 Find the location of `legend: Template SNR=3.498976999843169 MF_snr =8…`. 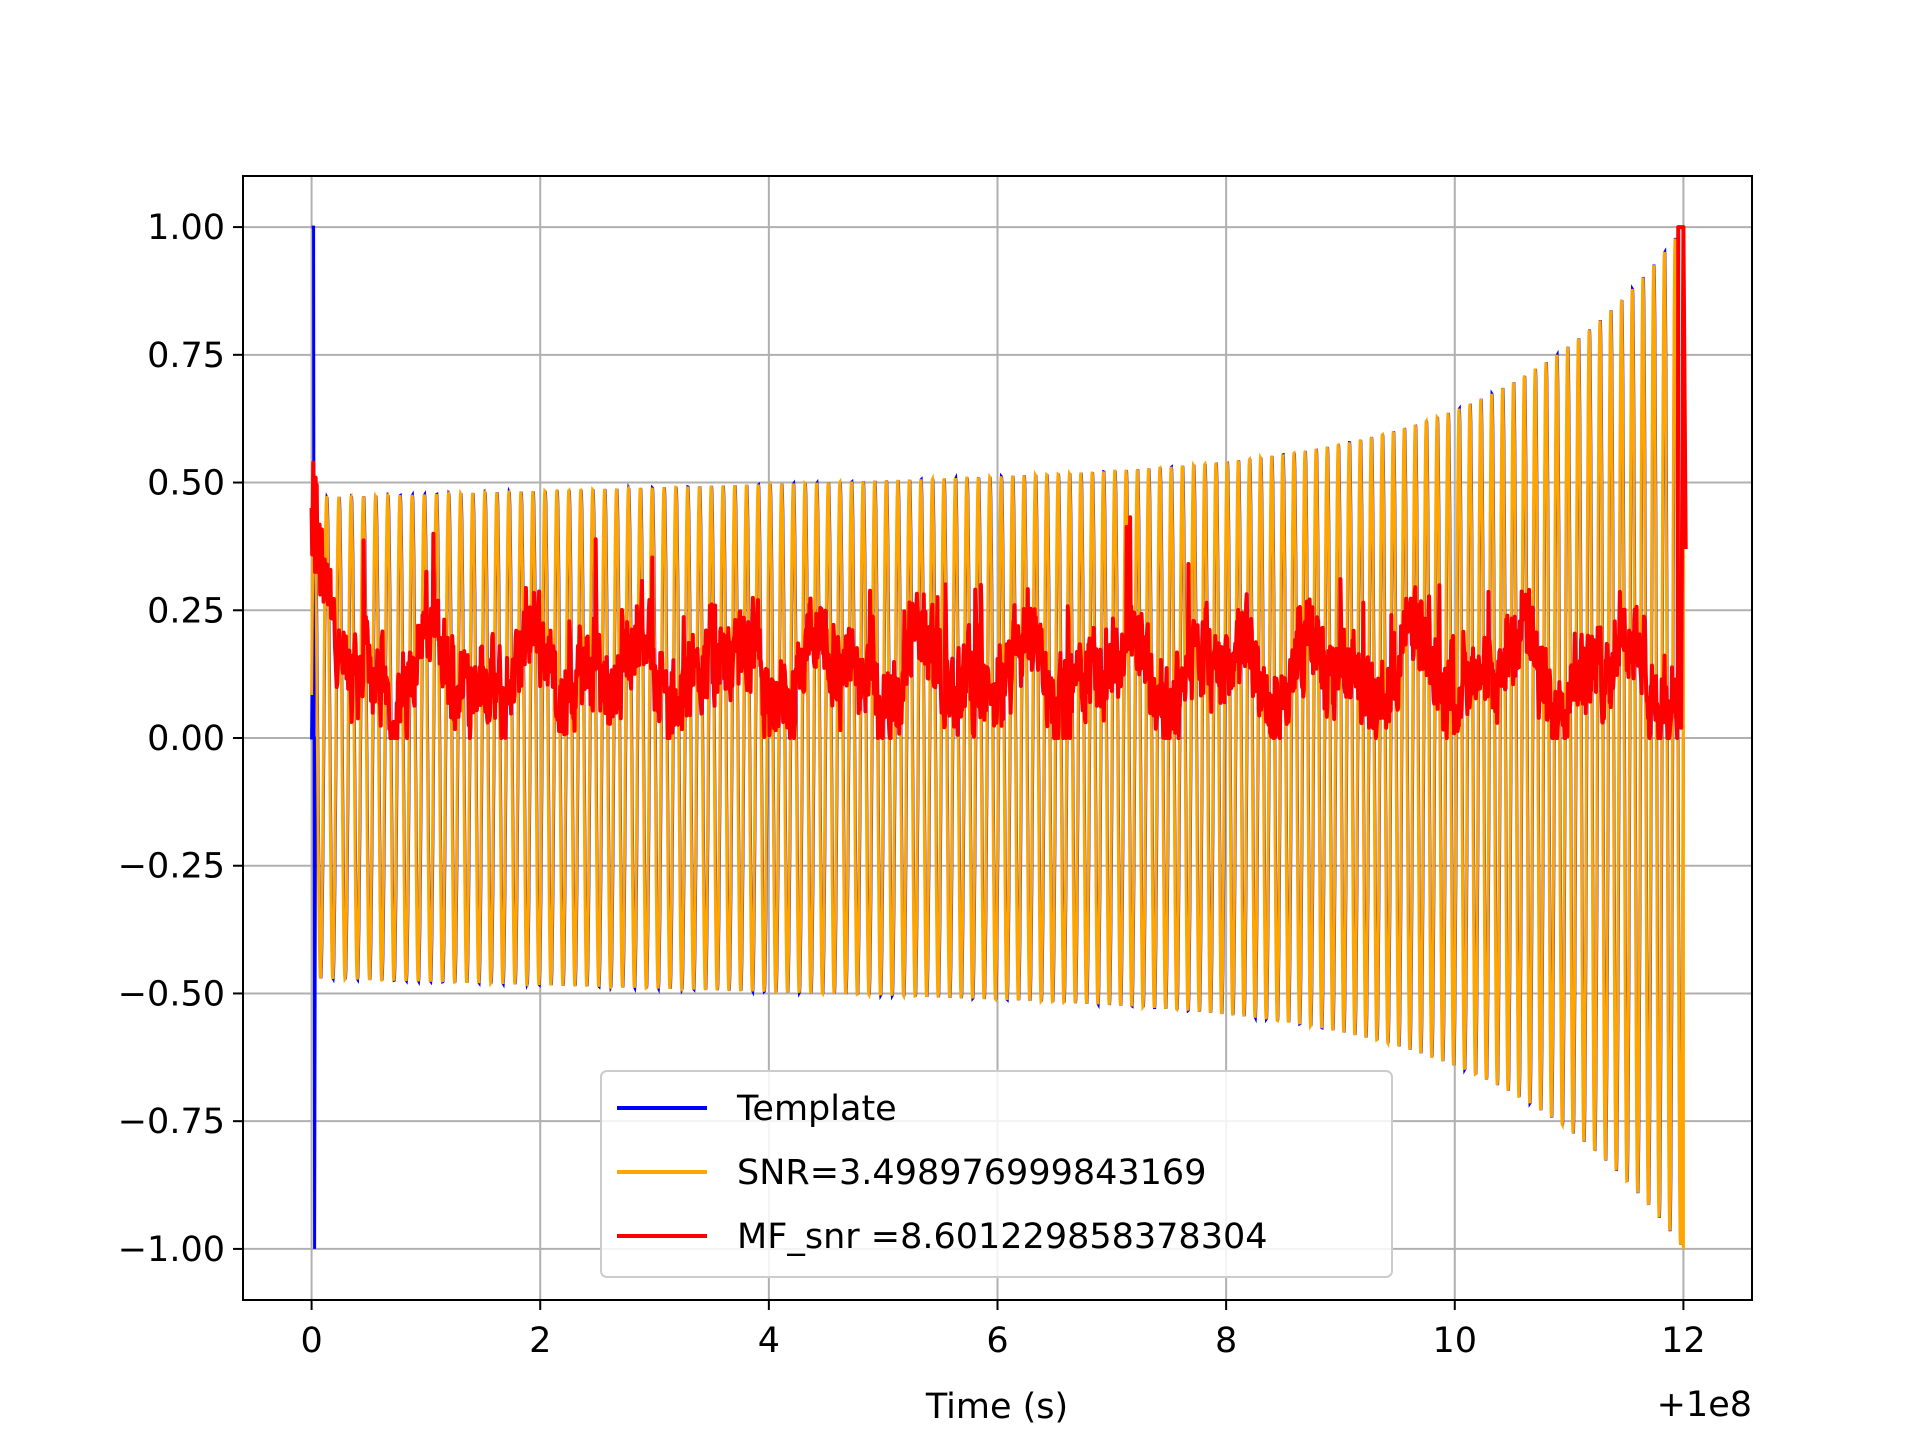

legend: Template SNR=3.498976999843169 MF_snr =8… is located at coordinates (996, 1174).